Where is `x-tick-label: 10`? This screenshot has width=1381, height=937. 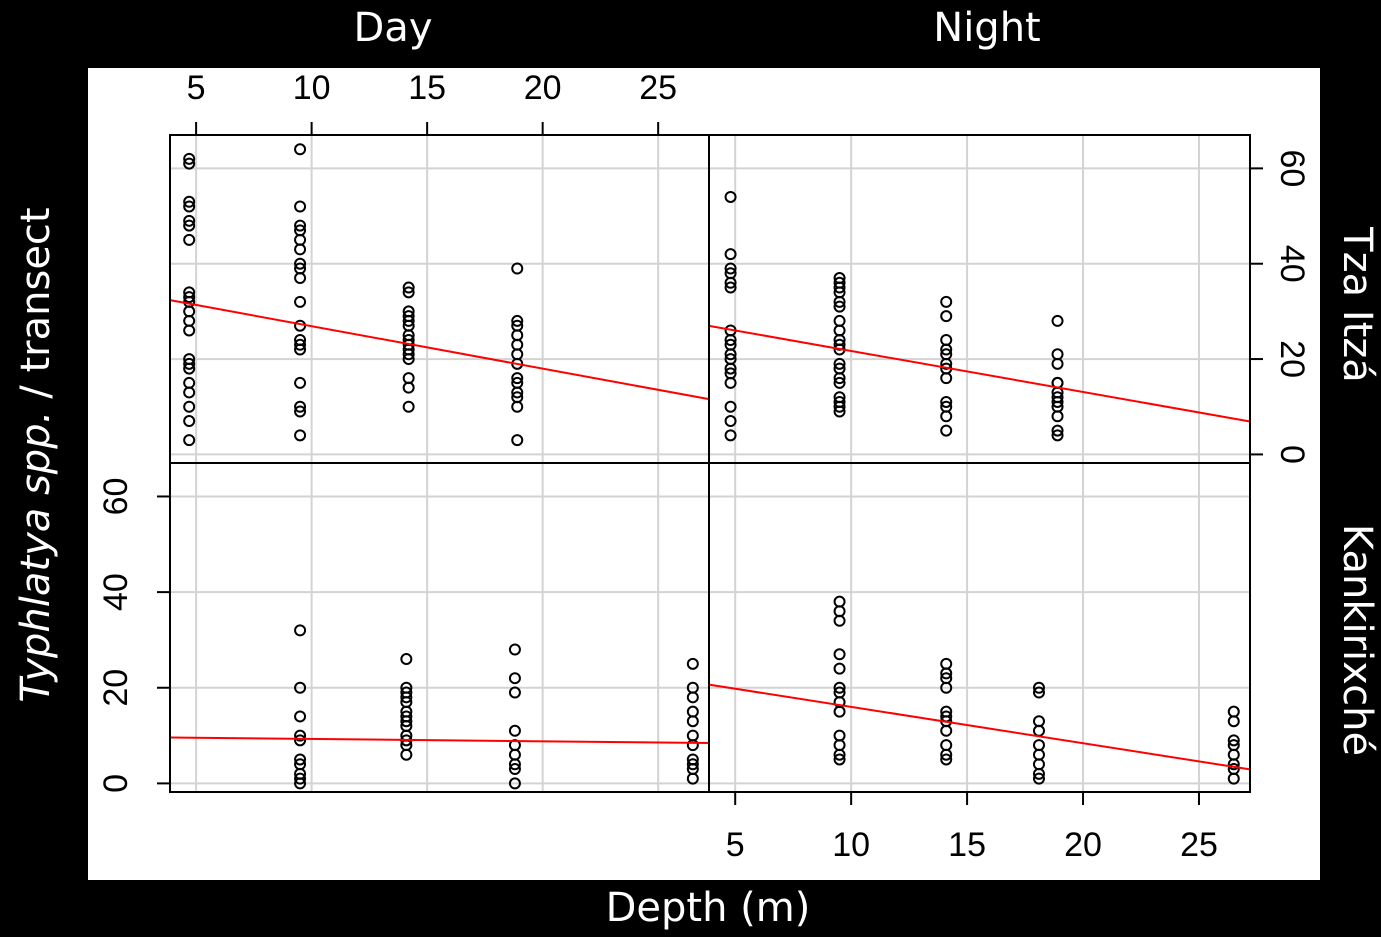
x-tick-label: 10 is located at coordinates (851, 845).